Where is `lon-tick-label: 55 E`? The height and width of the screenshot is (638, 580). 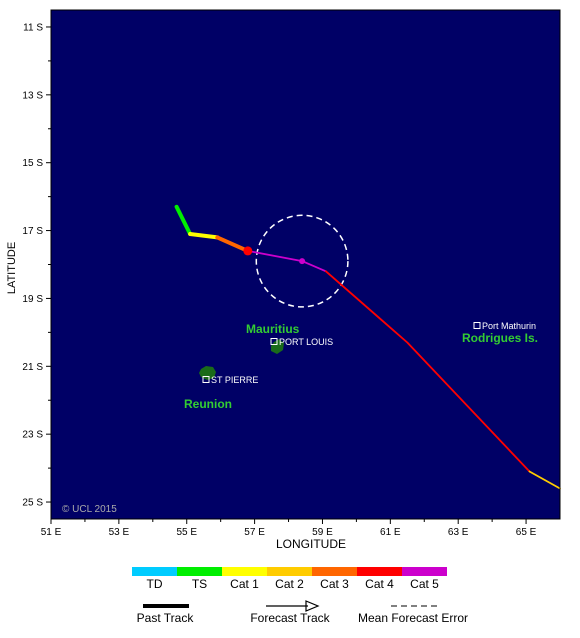 lon-tick-label: 55 E is located at coordinates (186, 532).